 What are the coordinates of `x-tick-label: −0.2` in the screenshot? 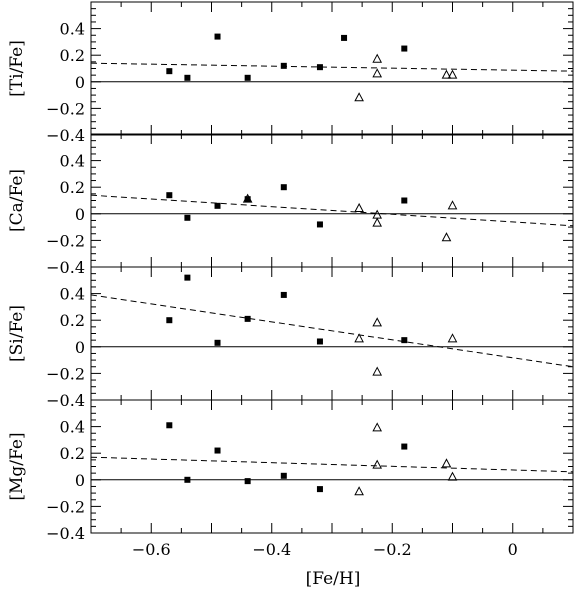 It's located at (392, 549).